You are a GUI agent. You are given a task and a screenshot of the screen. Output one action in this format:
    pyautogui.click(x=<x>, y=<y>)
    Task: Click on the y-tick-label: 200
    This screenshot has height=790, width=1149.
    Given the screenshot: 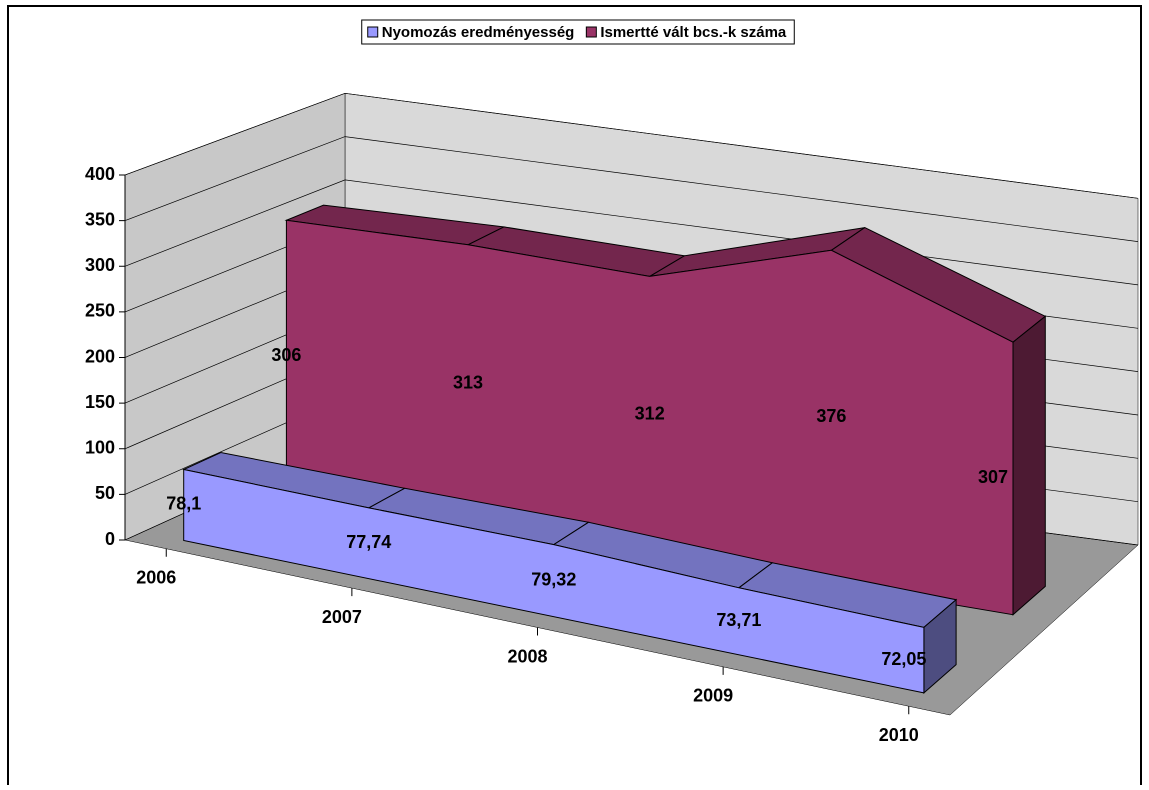 What is the action you would take?
    pyautogui.click(x=100, y=356)
    